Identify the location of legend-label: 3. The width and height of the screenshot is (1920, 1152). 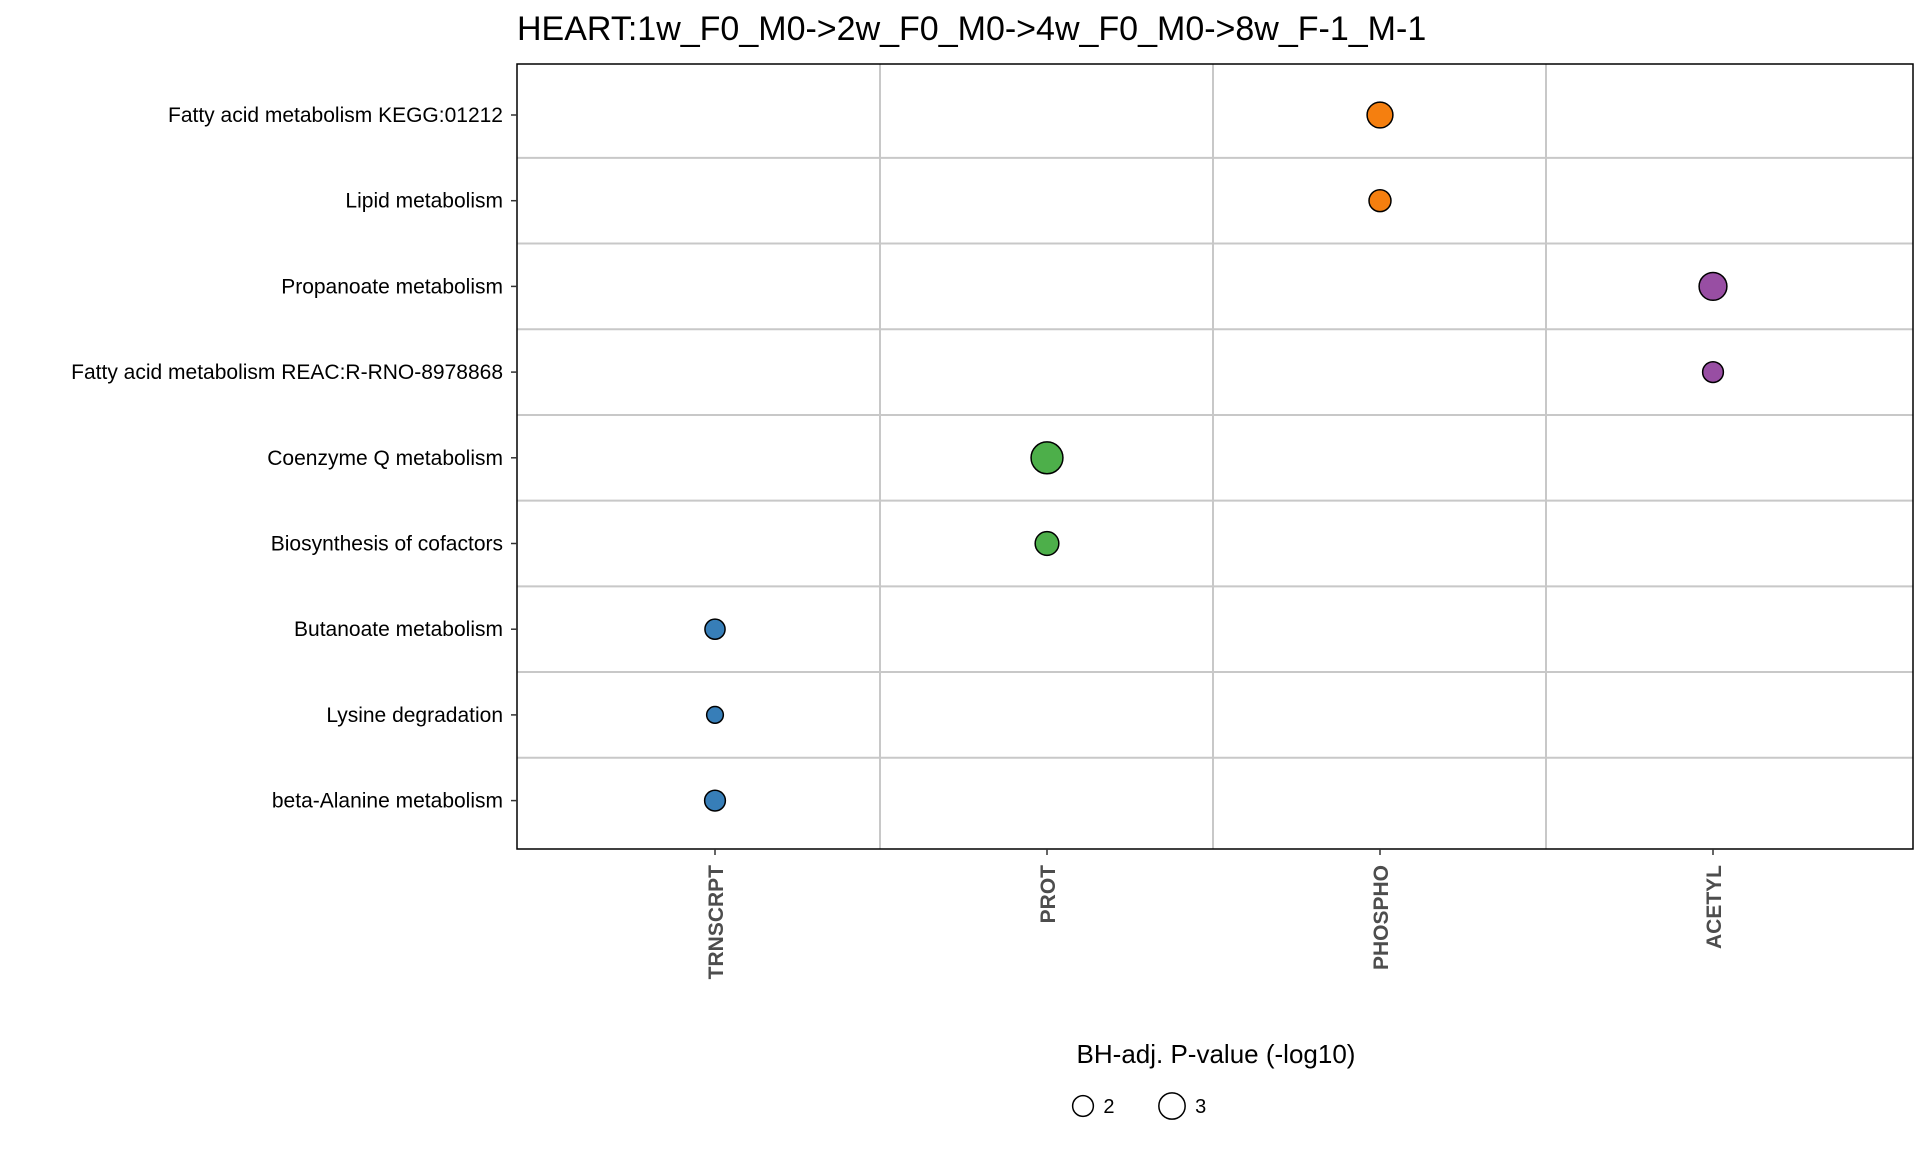
(1200, 1107).